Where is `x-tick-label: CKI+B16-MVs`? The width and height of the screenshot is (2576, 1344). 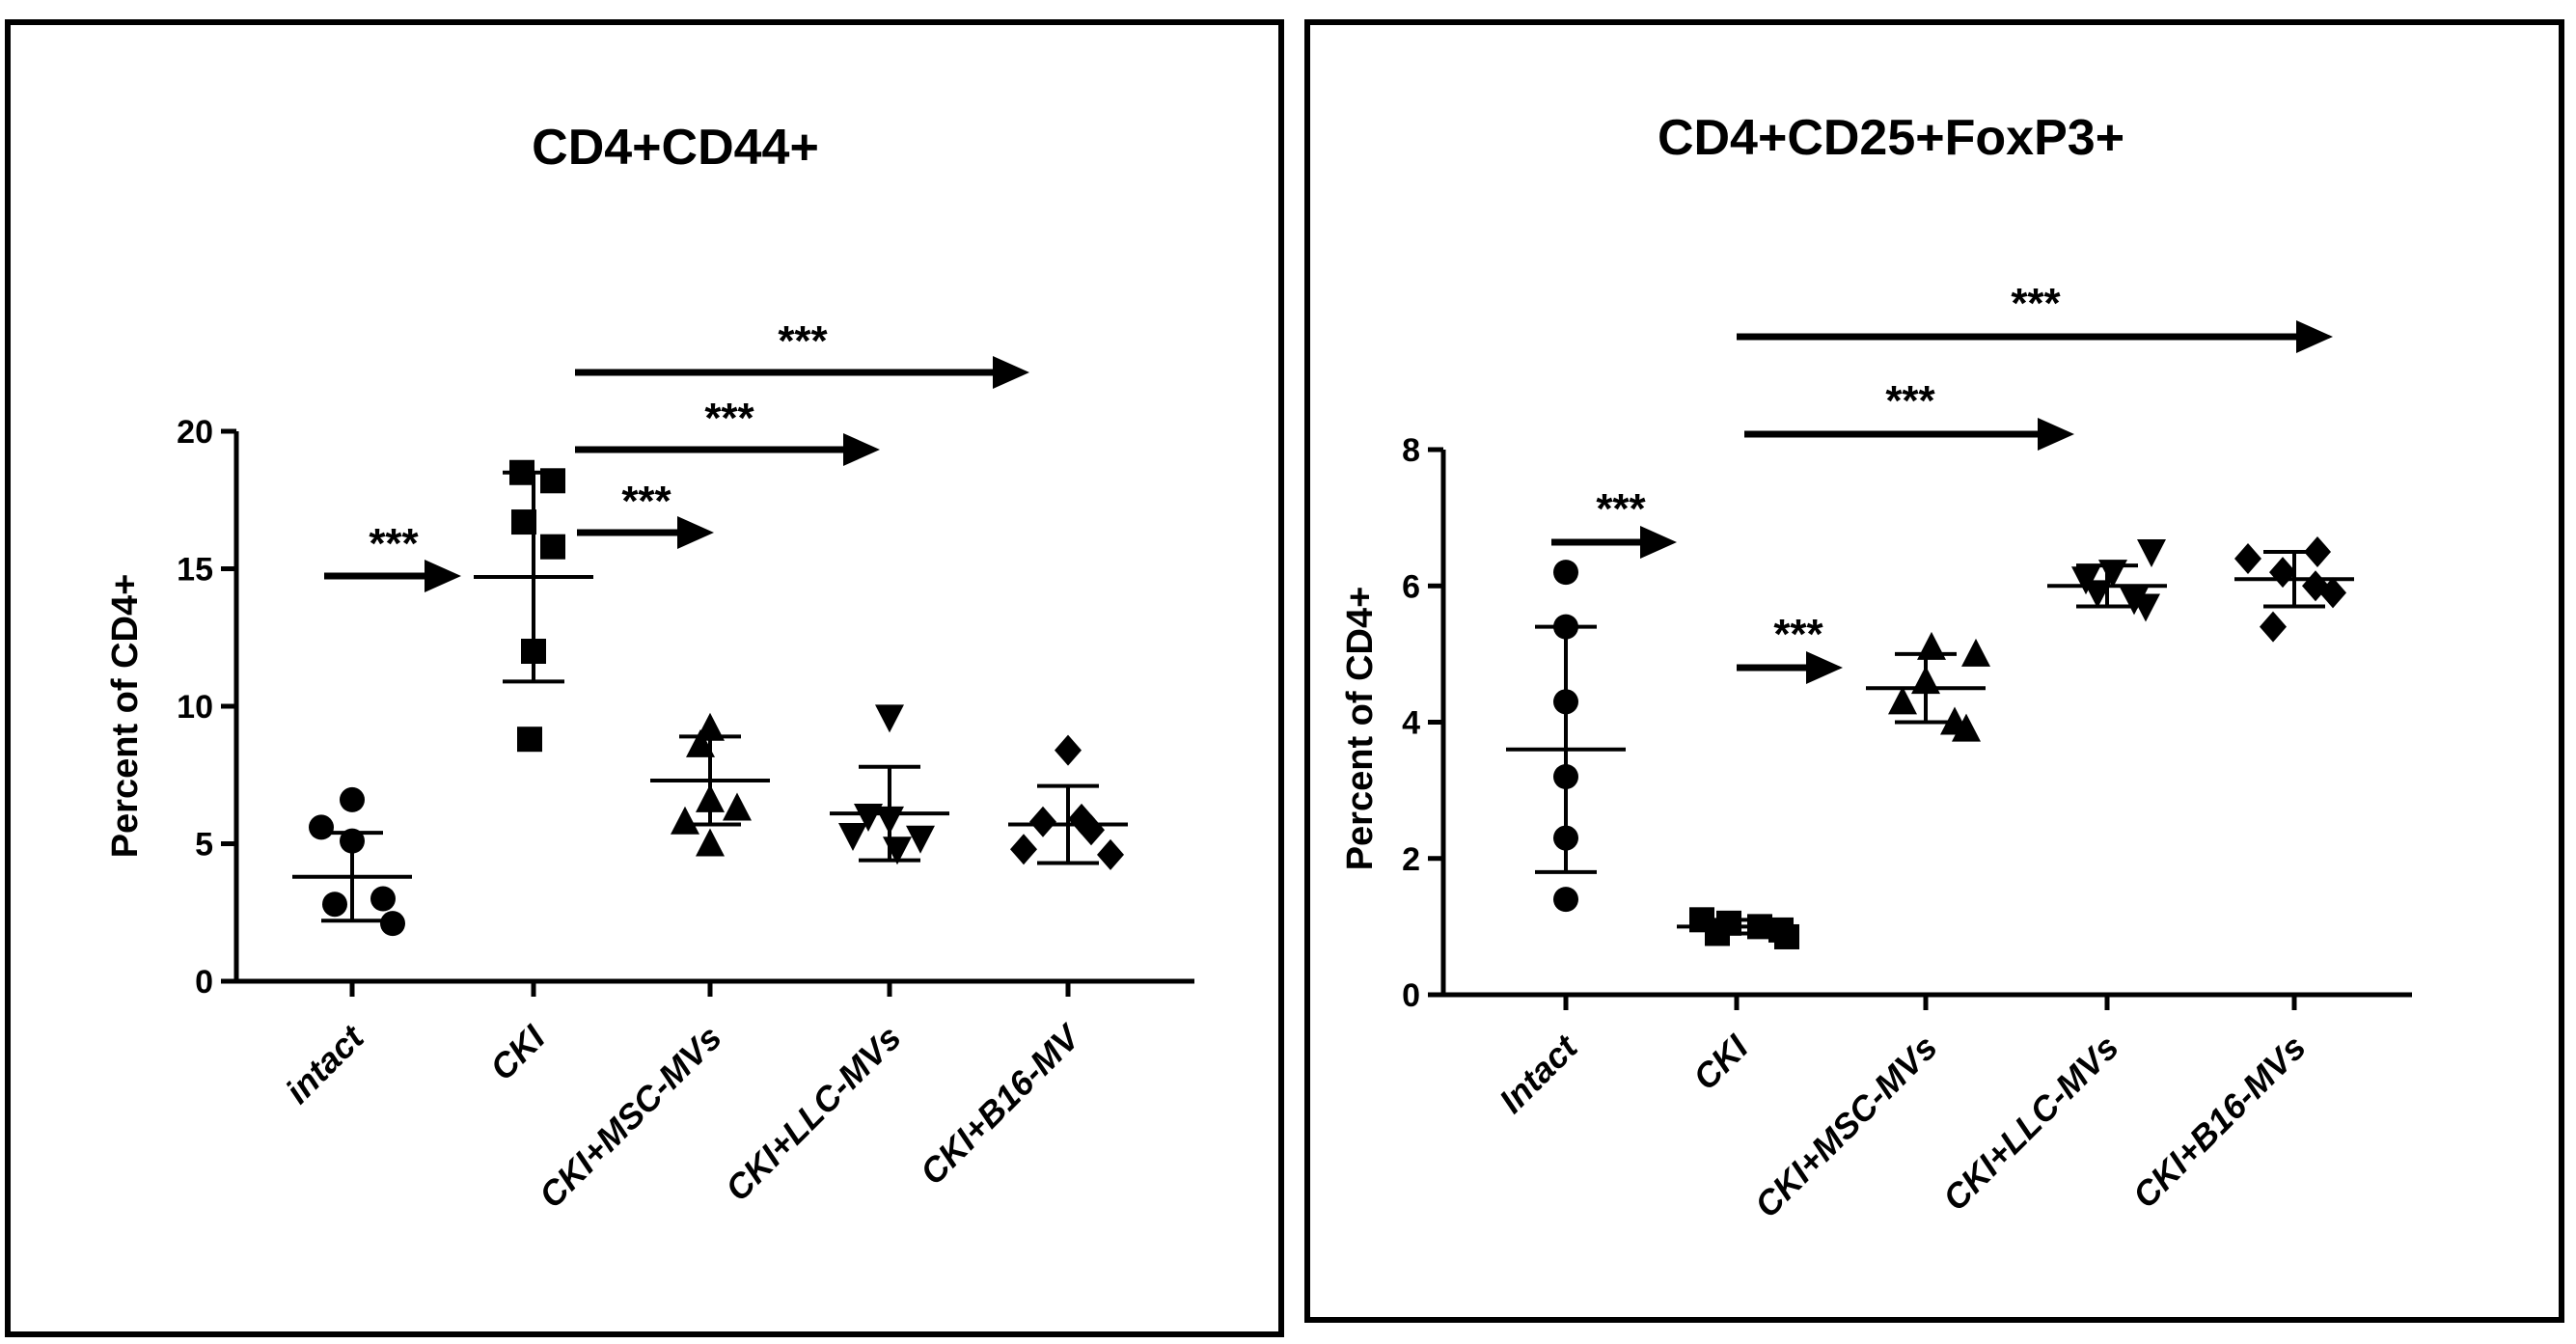
x-tick-label: CKI+B16-MVs is located at coordinates (2219, 1122).